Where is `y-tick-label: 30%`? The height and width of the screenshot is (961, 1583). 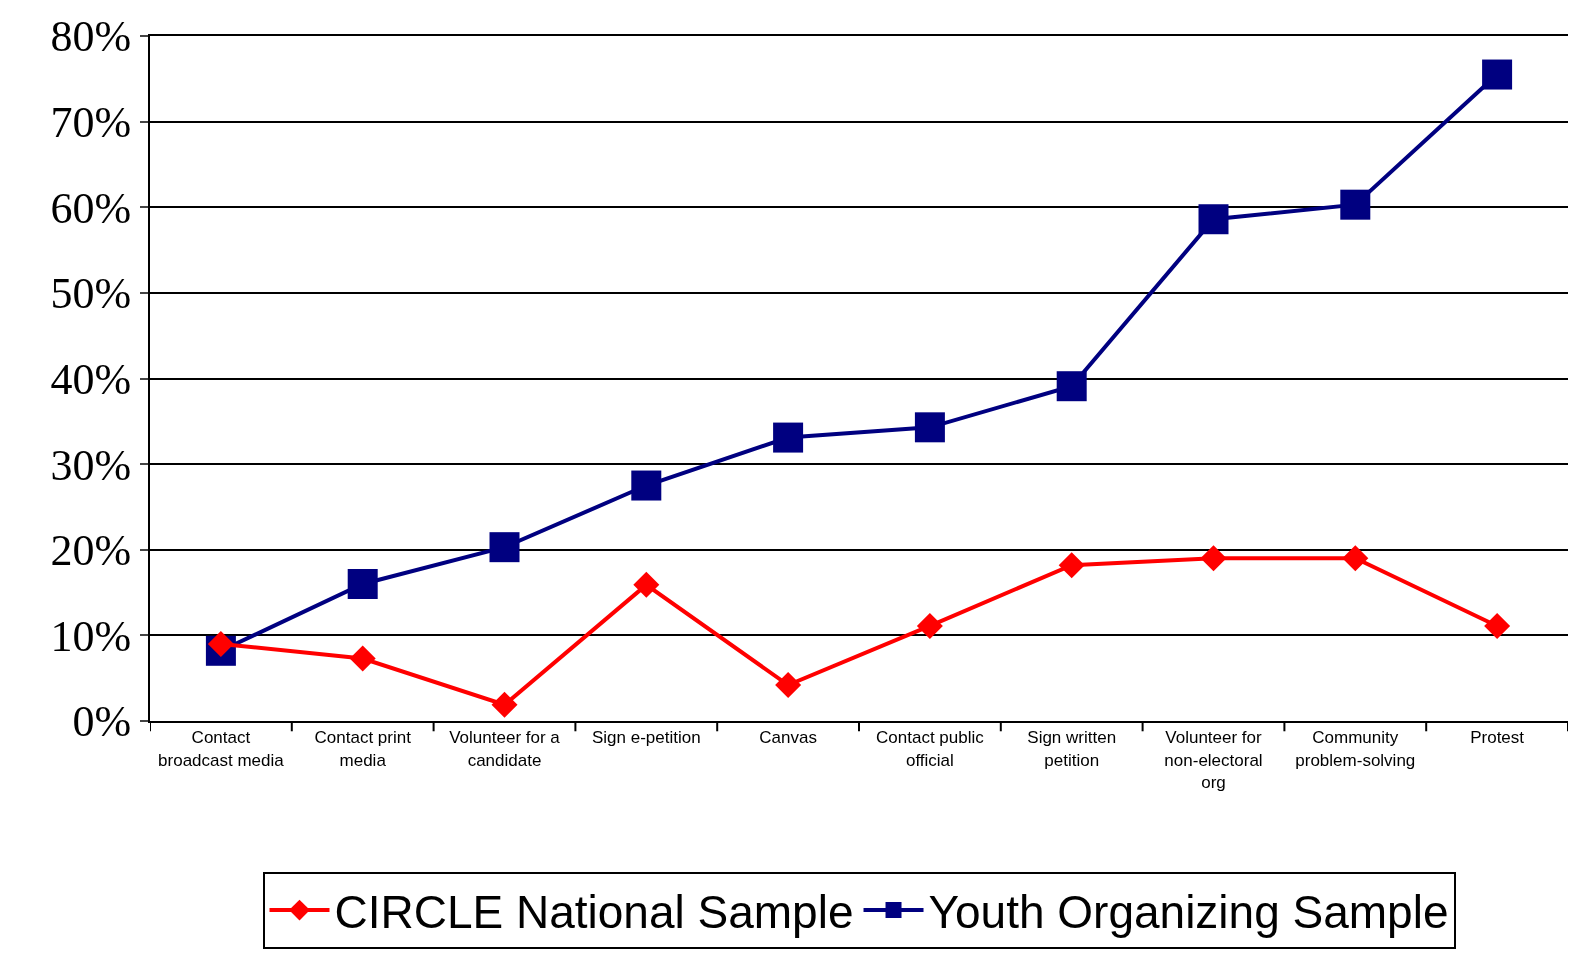 y-tick-label: 30% is located at coordinates (91, 465).